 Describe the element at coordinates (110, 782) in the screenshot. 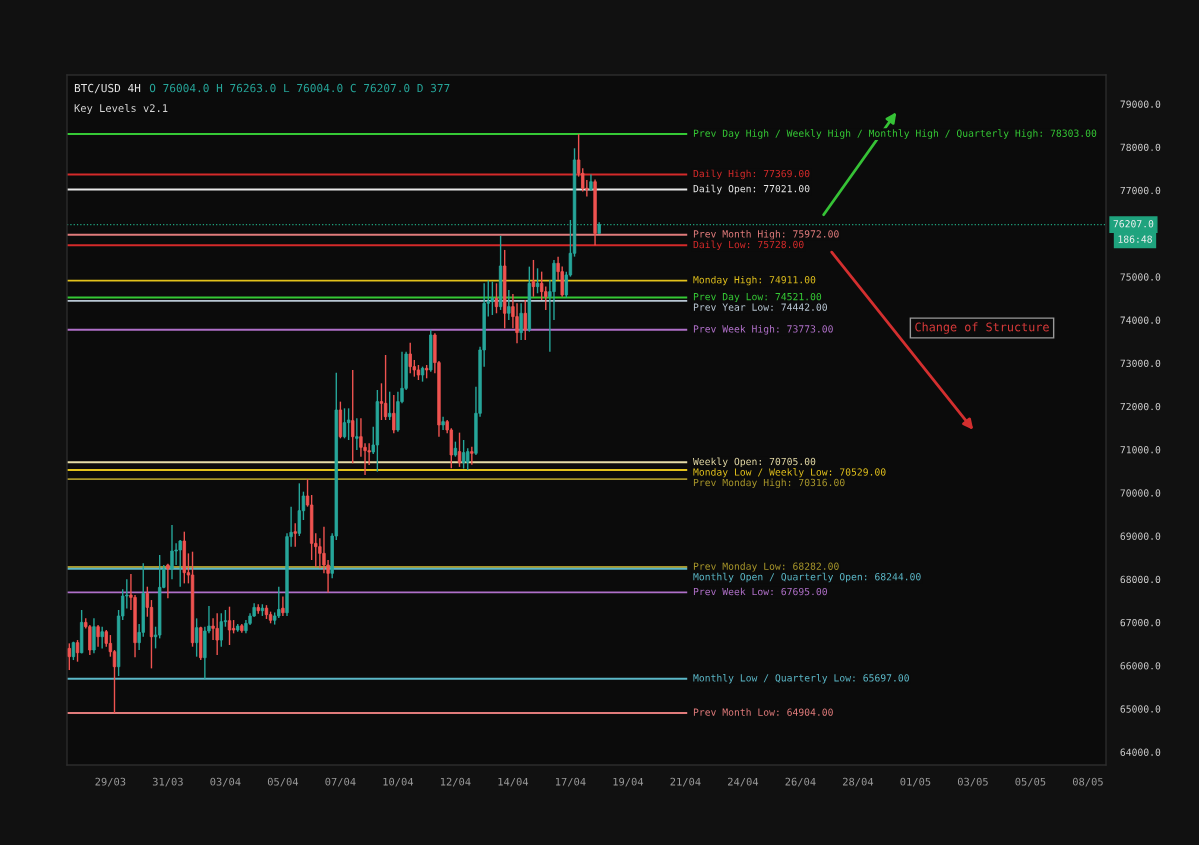

I see `x-tick-label: 29/03` at that location.